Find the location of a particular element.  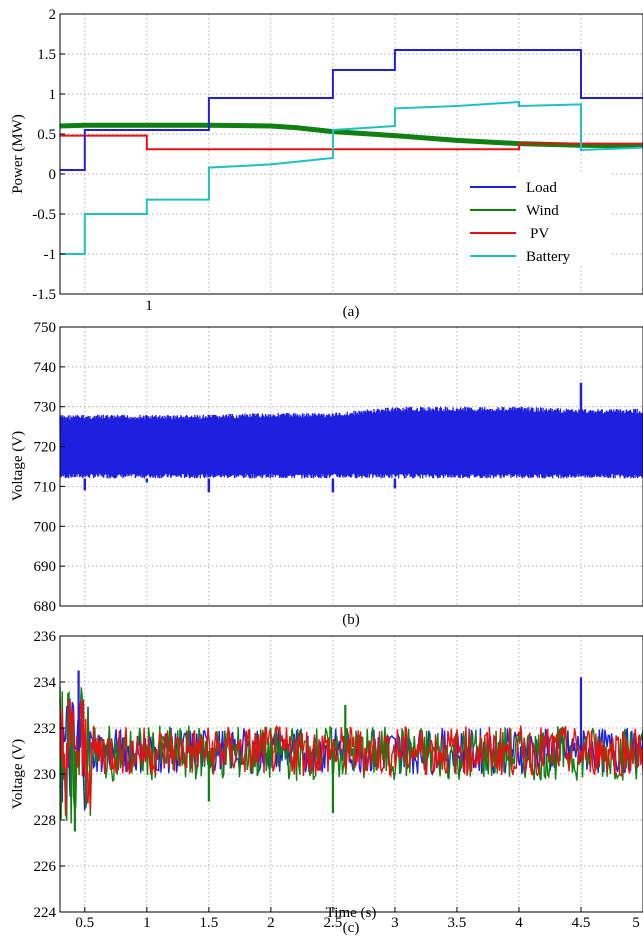

x-tick-label: 3 is located at coordinates (395, 923).